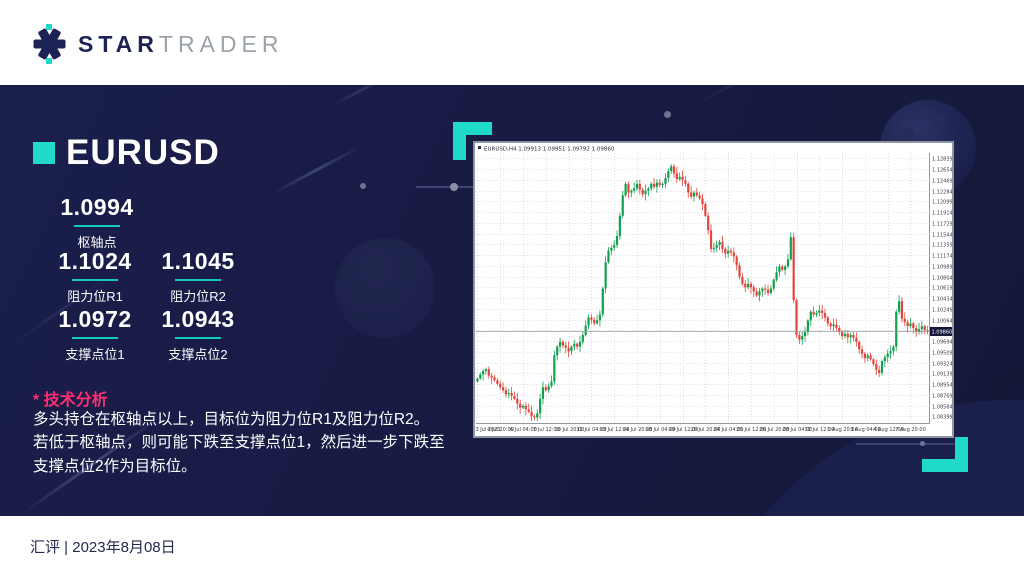  I want to click on analysis-line: 支撑点位2作为目标位。, so click(115, 466).